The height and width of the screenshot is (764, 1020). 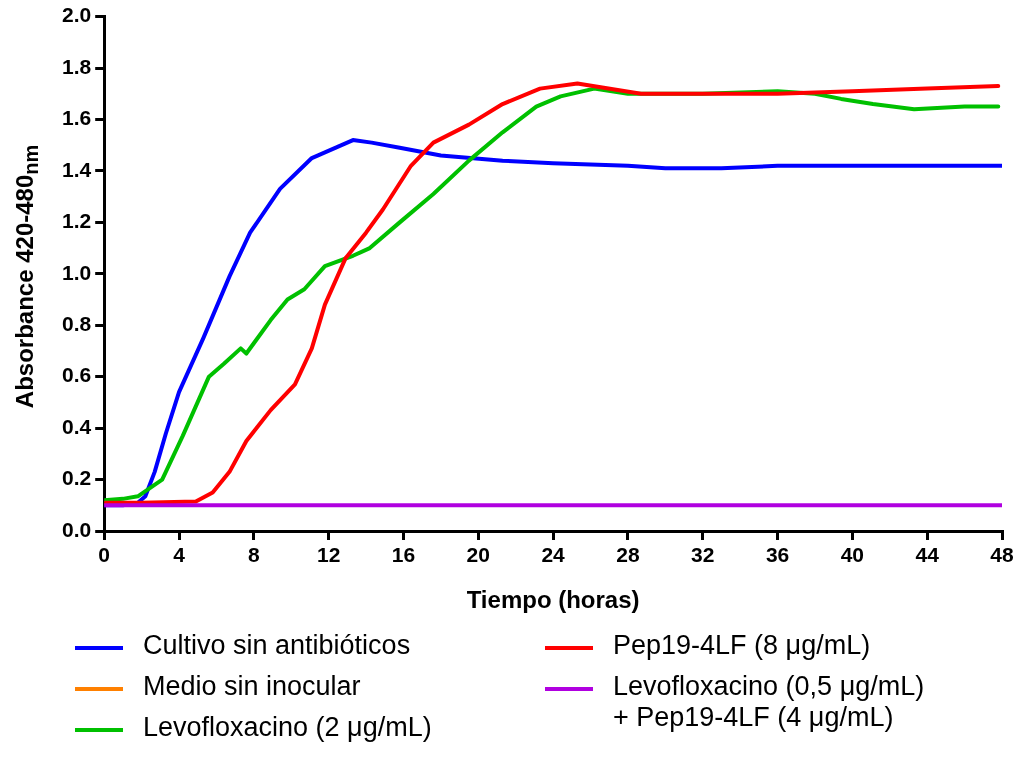 What do you see at coordinates (277, 645) in the screenshot?
I see `legend-label: Cultivo sin antibióticos` at bounding box center [277, 645].